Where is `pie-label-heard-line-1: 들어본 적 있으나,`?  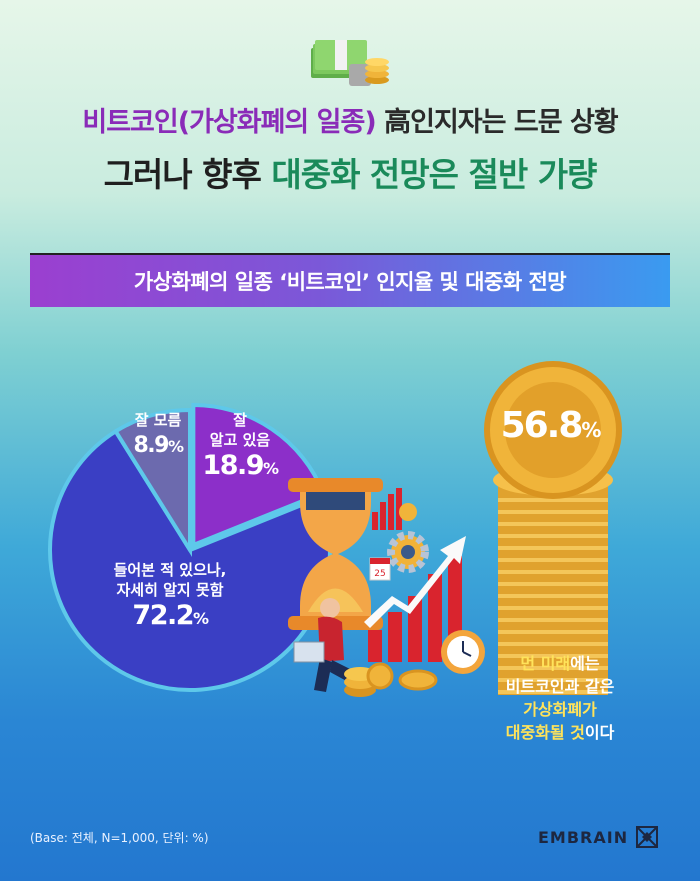 pie-label-heard-line-1: 들어본 적 있으나, is located at coordinates (170, 570).